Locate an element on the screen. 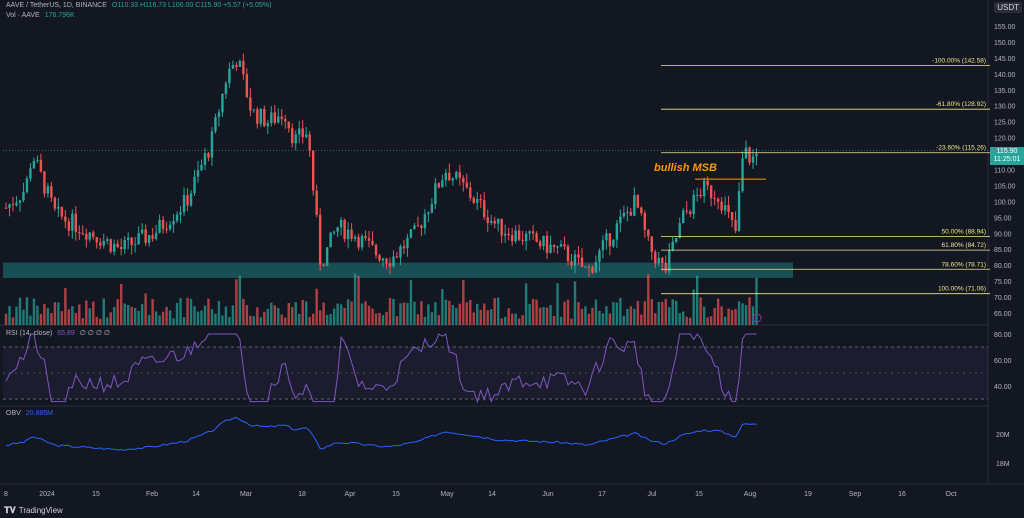 The height and width of the screenshot is (518, 1024). fib-level-label: -100.00% (142.58) is located at coordinates (959, 61).